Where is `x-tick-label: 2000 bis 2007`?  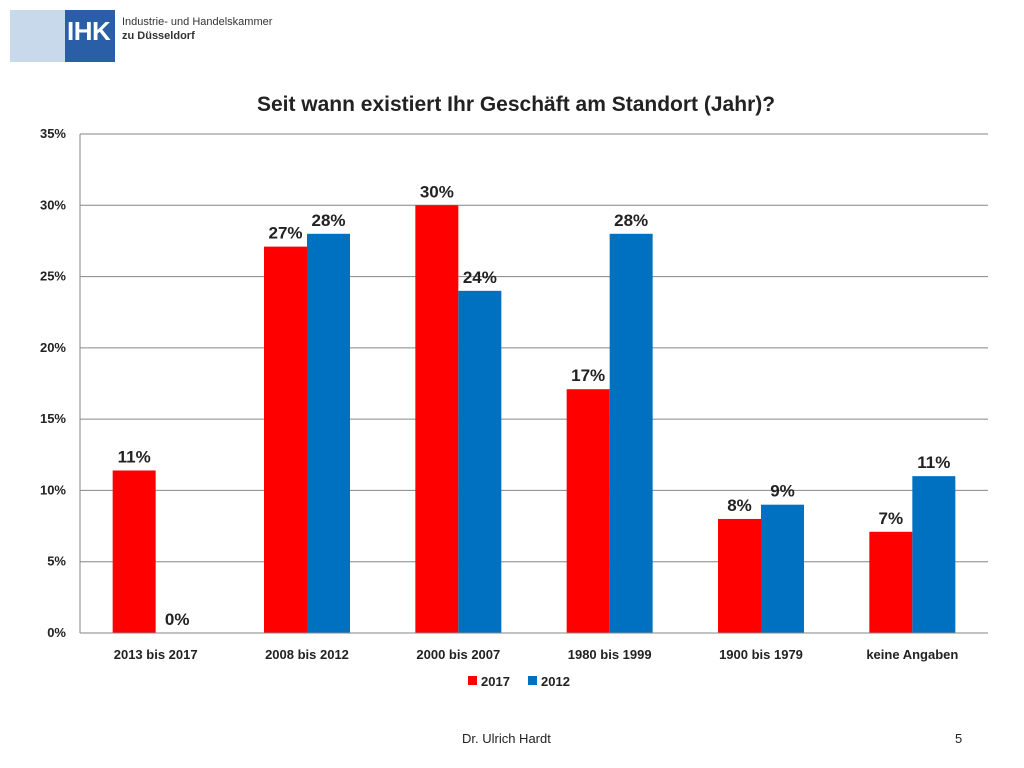 x-tick-label: 2000 bis 2007 is located at coordinates (458, 654).